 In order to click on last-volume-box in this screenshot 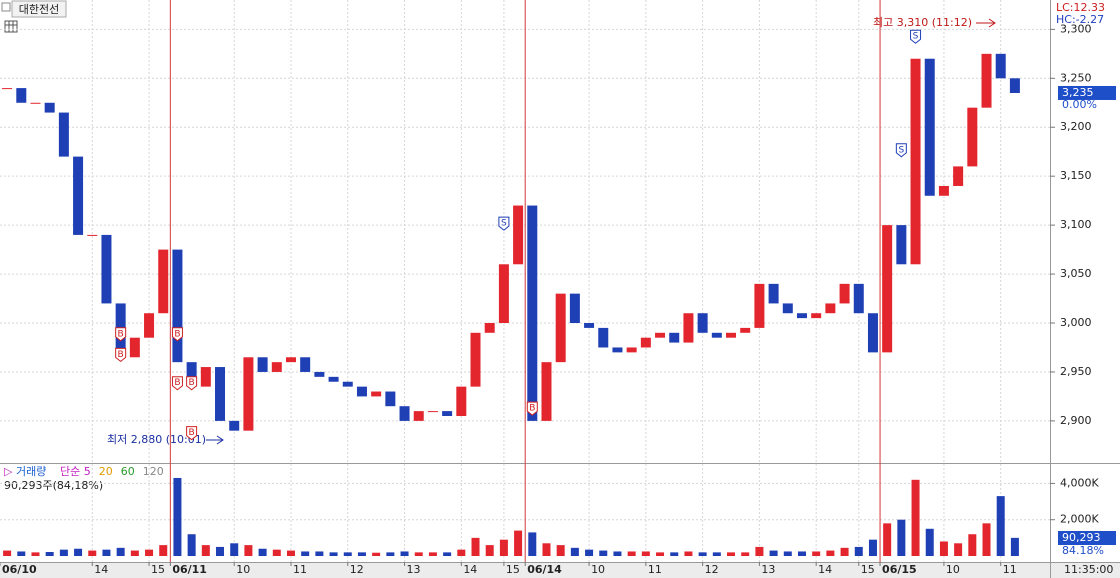, I will do `click(1087, 538)`.